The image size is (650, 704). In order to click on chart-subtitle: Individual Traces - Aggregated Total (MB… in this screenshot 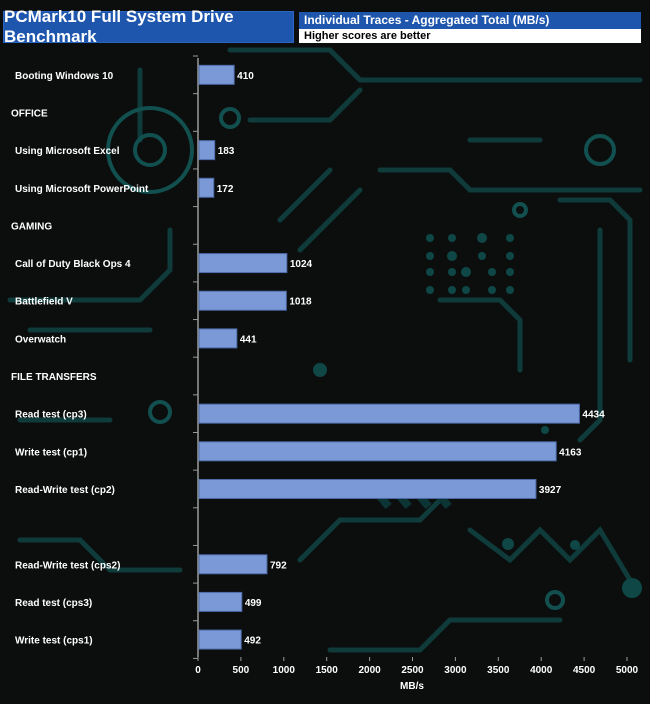, I will do `click(470, 20)`.